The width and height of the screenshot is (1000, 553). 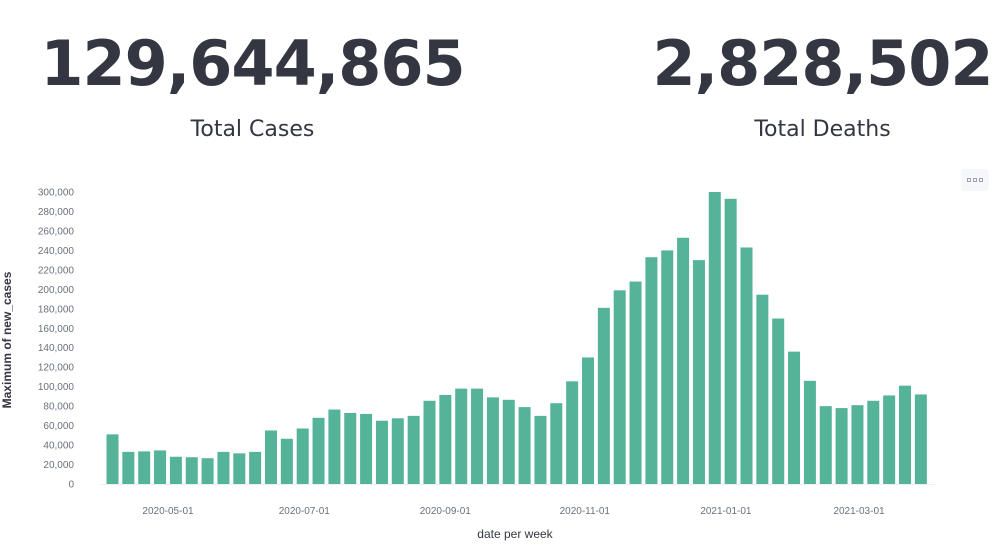 I want to click on panel-options-button, so click(x=975, y=180).